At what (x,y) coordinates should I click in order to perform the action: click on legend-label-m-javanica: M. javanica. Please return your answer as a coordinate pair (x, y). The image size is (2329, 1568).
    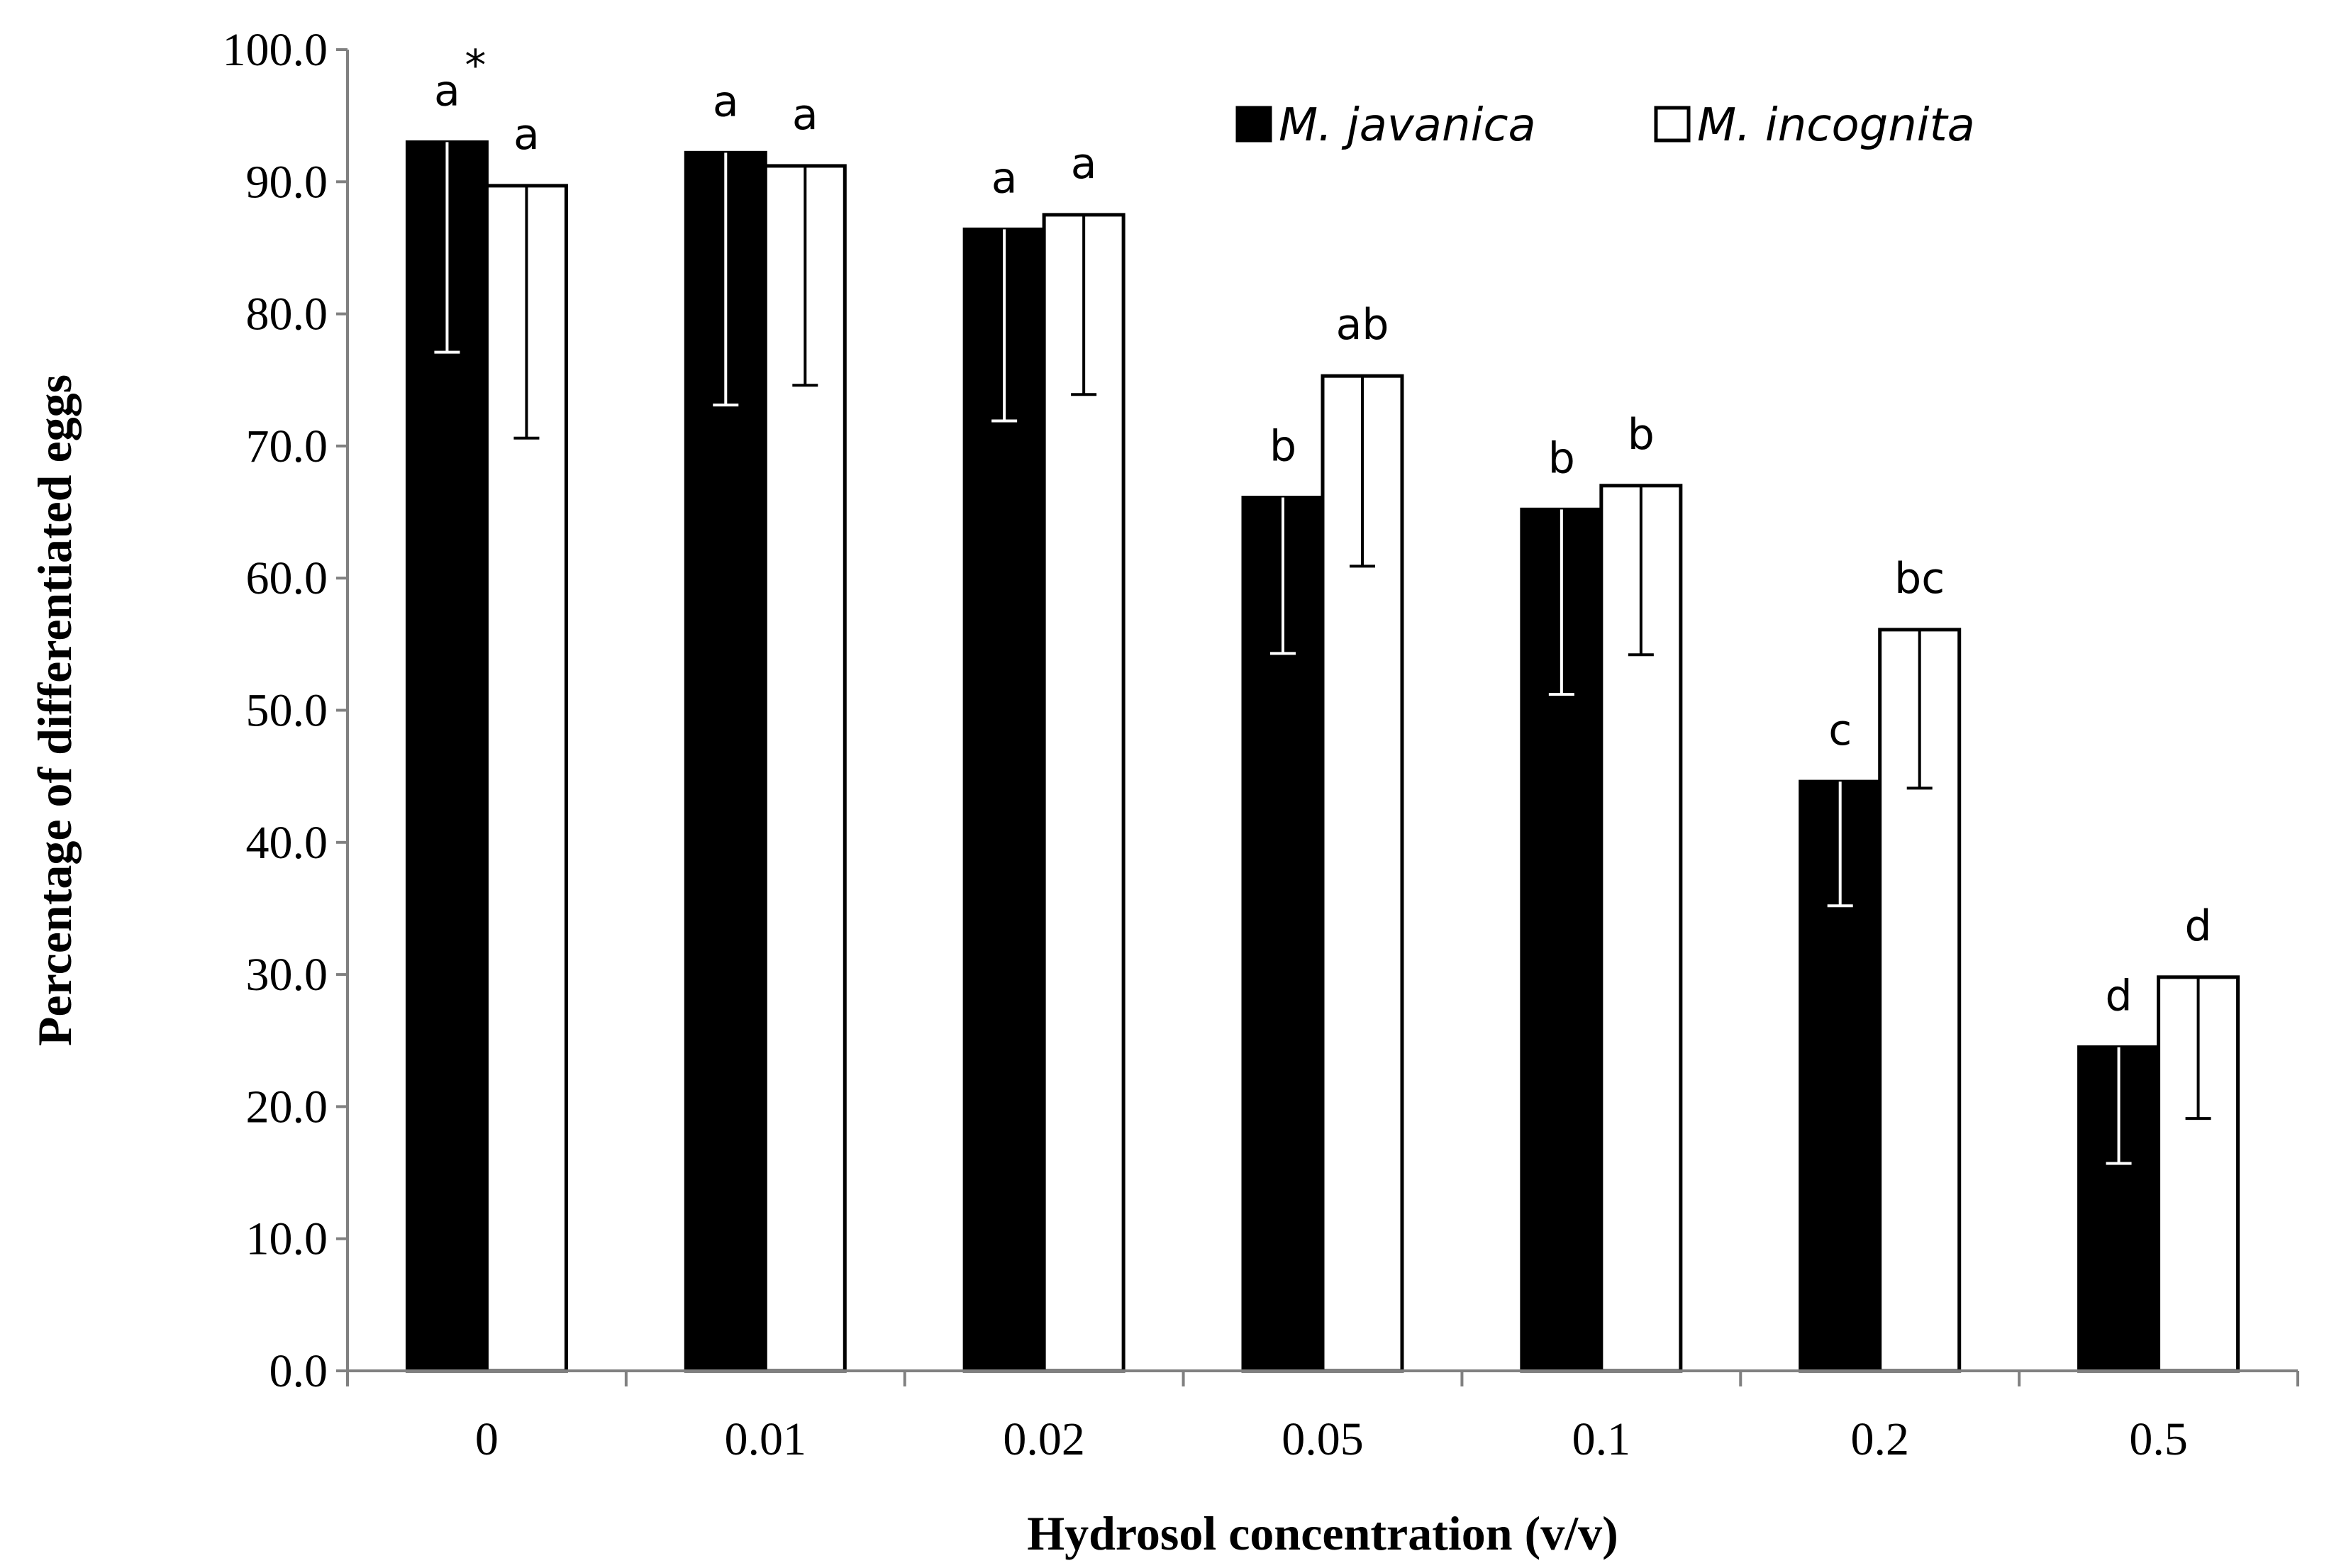
    Looking at the image, I should click on (1407, 125).